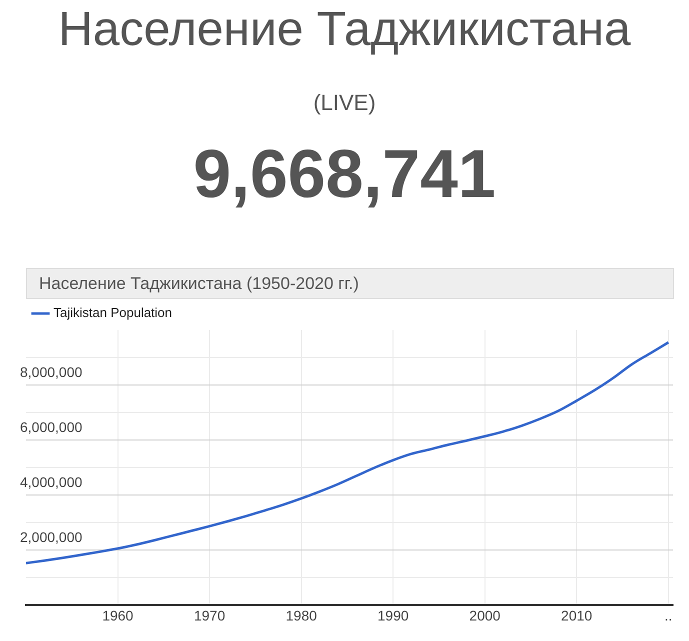 The height and width of the screenshot is (641, 689). Describe the element at coordinates (344, 103) in the screenshot. I see `chart-subtitle: (LIVE)` at that location.